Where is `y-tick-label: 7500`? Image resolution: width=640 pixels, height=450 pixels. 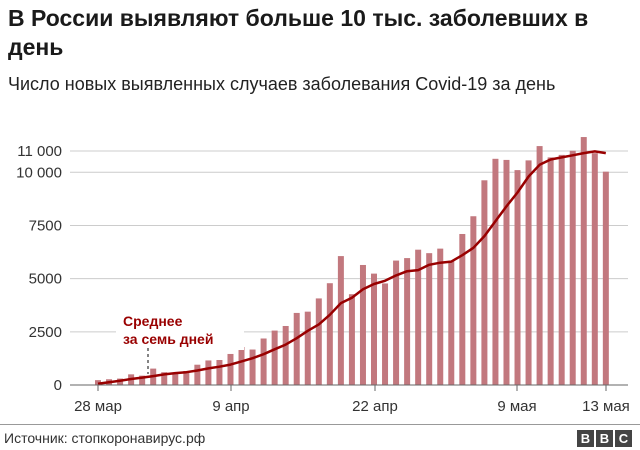 y-tick-label: 7500 is located at coordinates (45, 225).